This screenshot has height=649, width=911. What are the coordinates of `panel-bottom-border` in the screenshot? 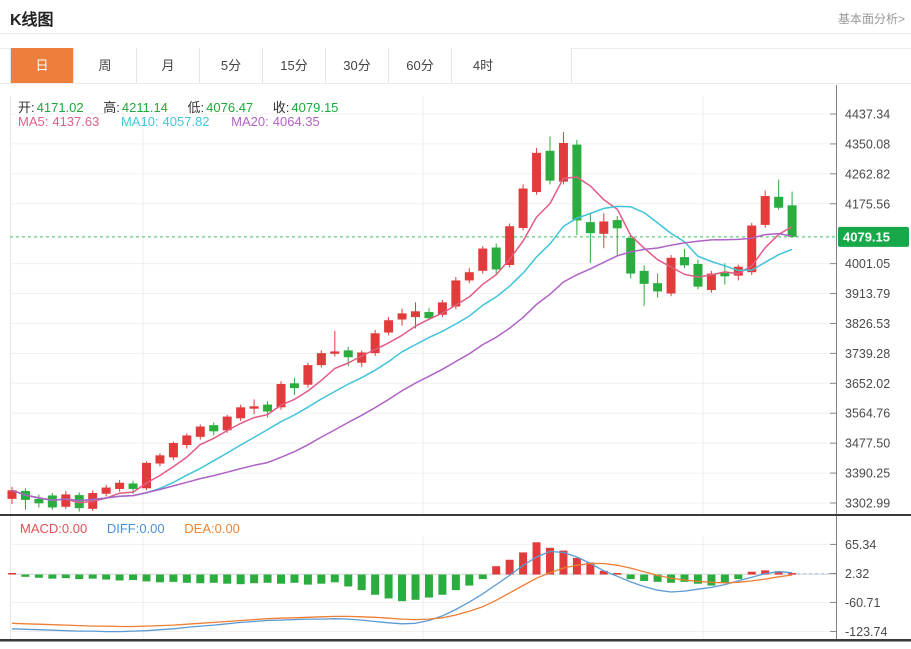 It's located at (455, 640).